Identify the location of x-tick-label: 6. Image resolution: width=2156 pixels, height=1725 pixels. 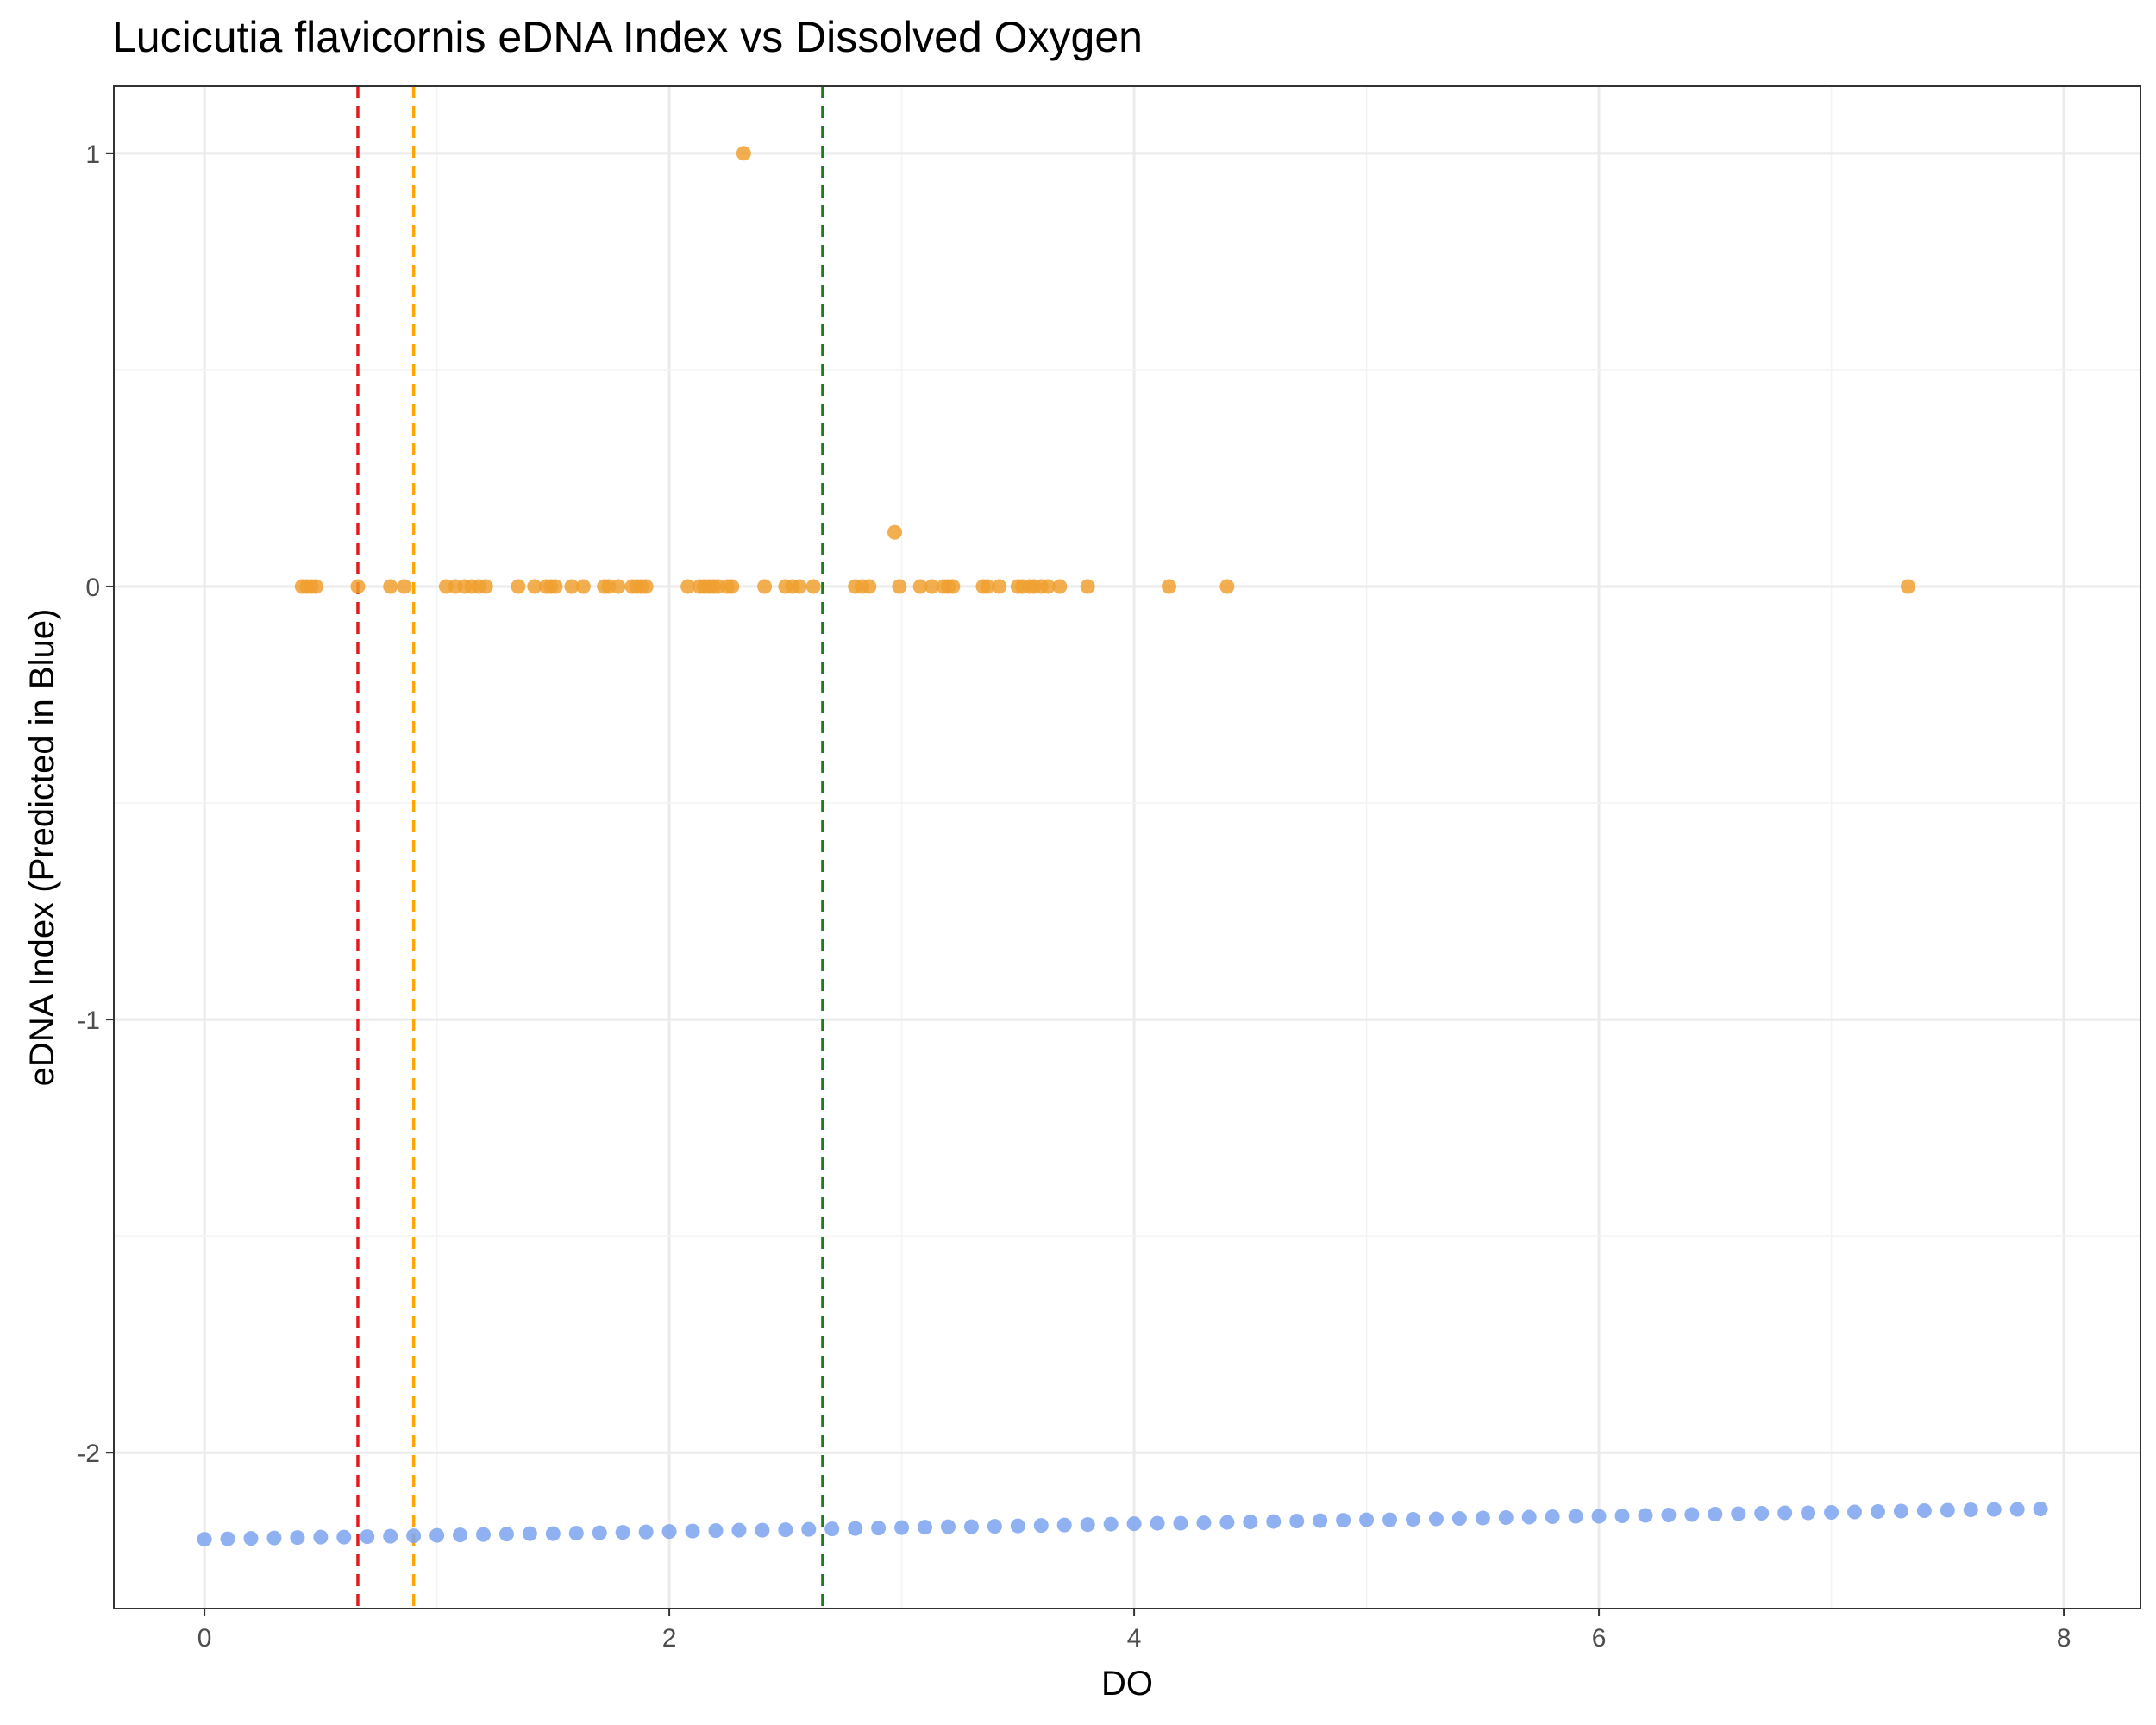
(1599, 1638).